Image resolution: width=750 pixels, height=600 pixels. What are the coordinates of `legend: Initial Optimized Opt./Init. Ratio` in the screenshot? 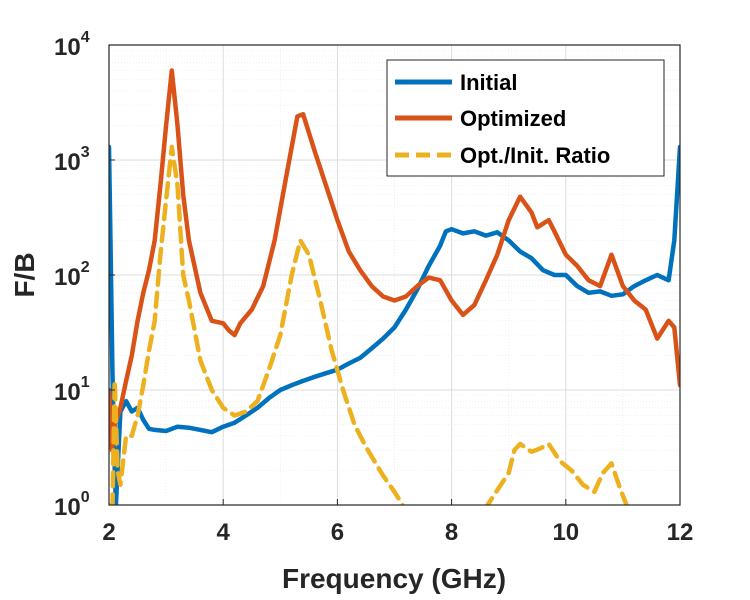 It's located at (525, 118).